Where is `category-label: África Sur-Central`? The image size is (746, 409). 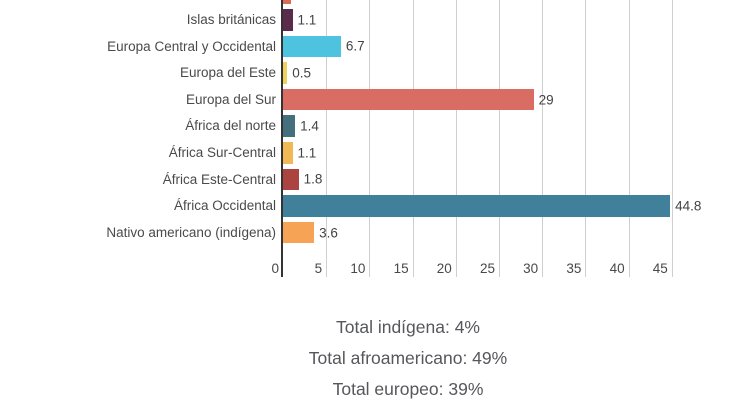 category-label: África Sur-Central is located at coordinates (222, 152).